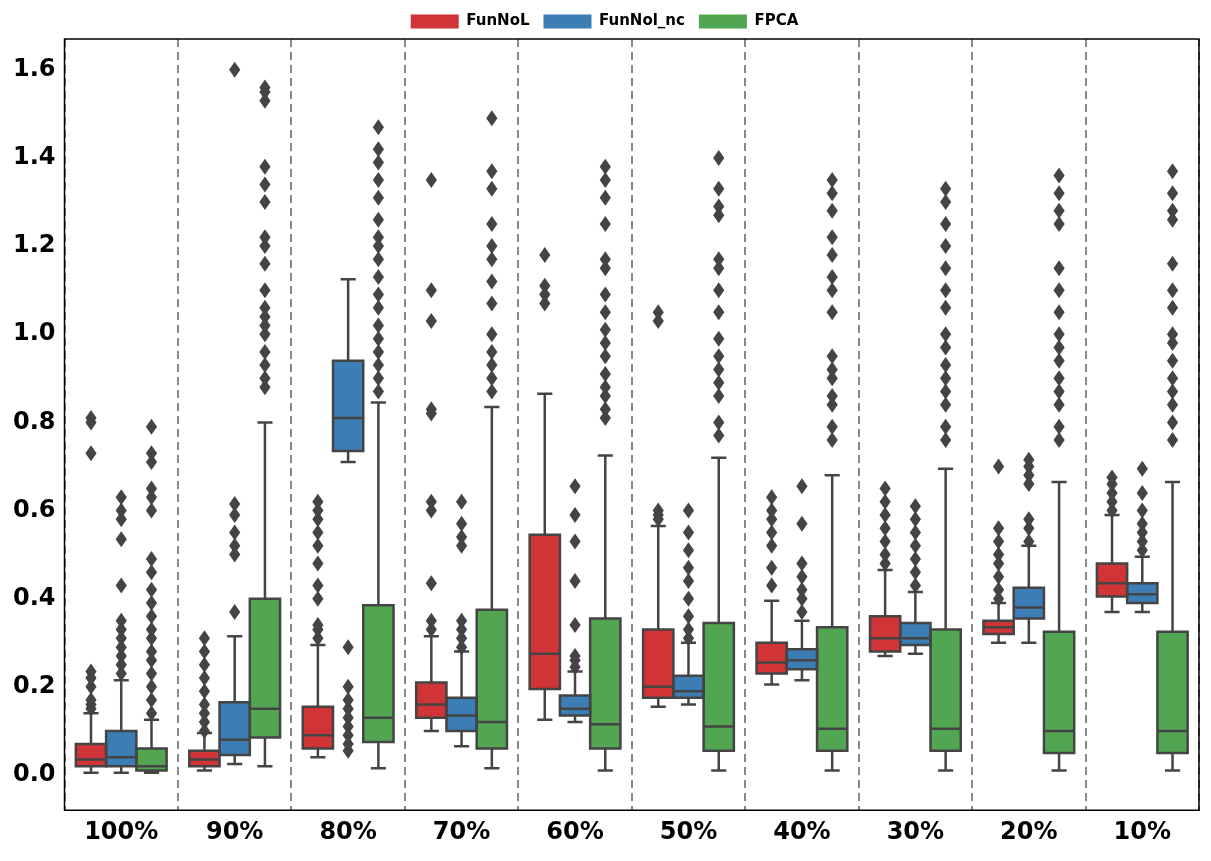  I want to click on y-tick-label: 1.4, so click(34, 156).